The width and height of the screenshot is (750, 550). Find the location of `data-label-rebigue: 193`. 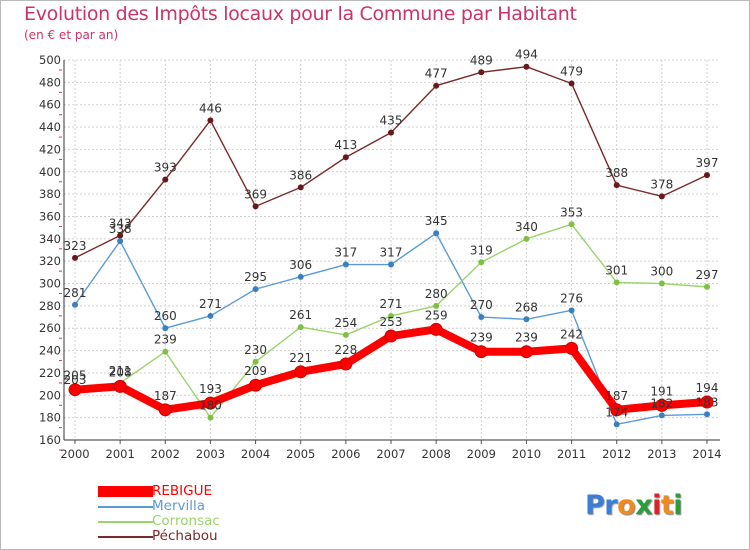

data-label-rebigue: 193 is located at coordinates (210, 389).